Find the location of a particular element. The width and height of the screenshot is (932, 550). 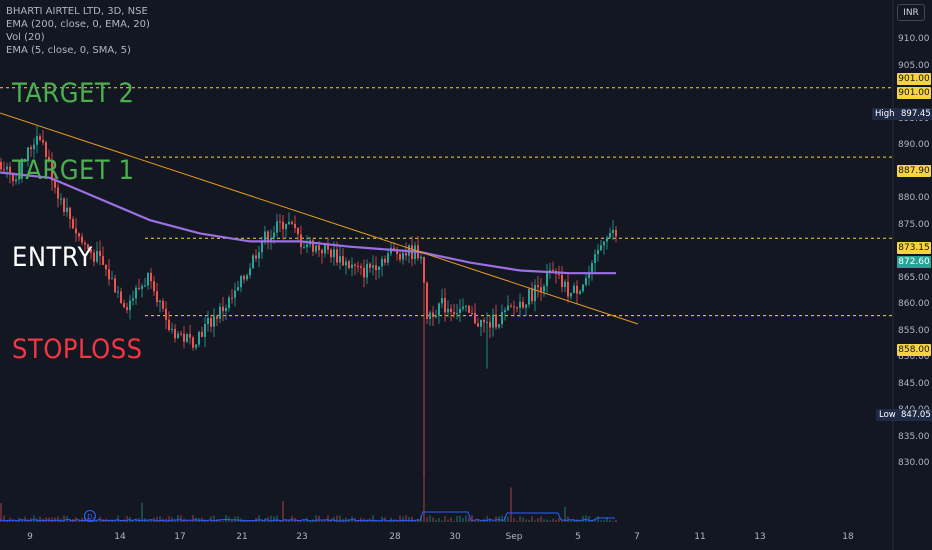

price-tick: 860.00 is located at coordinates (914, 304).